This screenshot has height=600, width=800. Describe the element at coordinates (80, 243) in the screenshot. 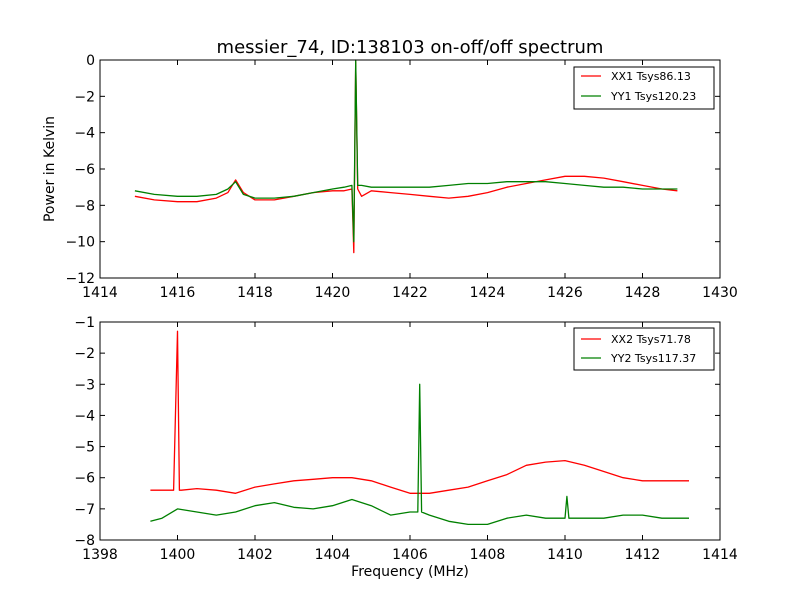

I see `y-tick-label: −10` at that location.